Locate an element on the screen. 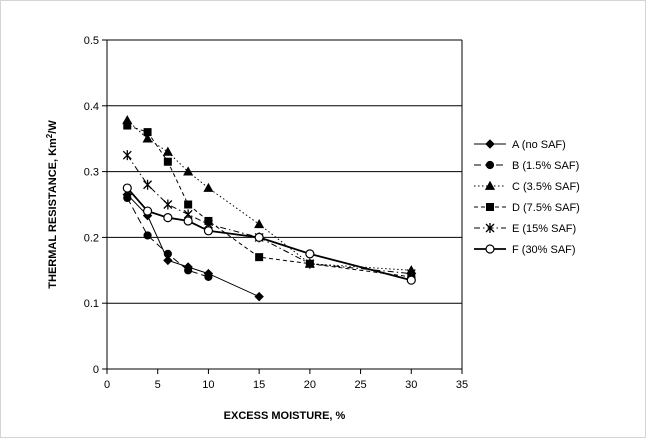  legend-entry-4: E (15% SAF) is located at coordinates (525, 229).